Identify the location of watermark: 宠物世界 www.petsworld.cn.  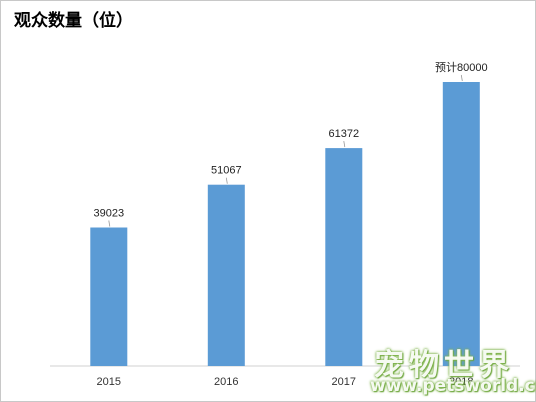
(448, 370).